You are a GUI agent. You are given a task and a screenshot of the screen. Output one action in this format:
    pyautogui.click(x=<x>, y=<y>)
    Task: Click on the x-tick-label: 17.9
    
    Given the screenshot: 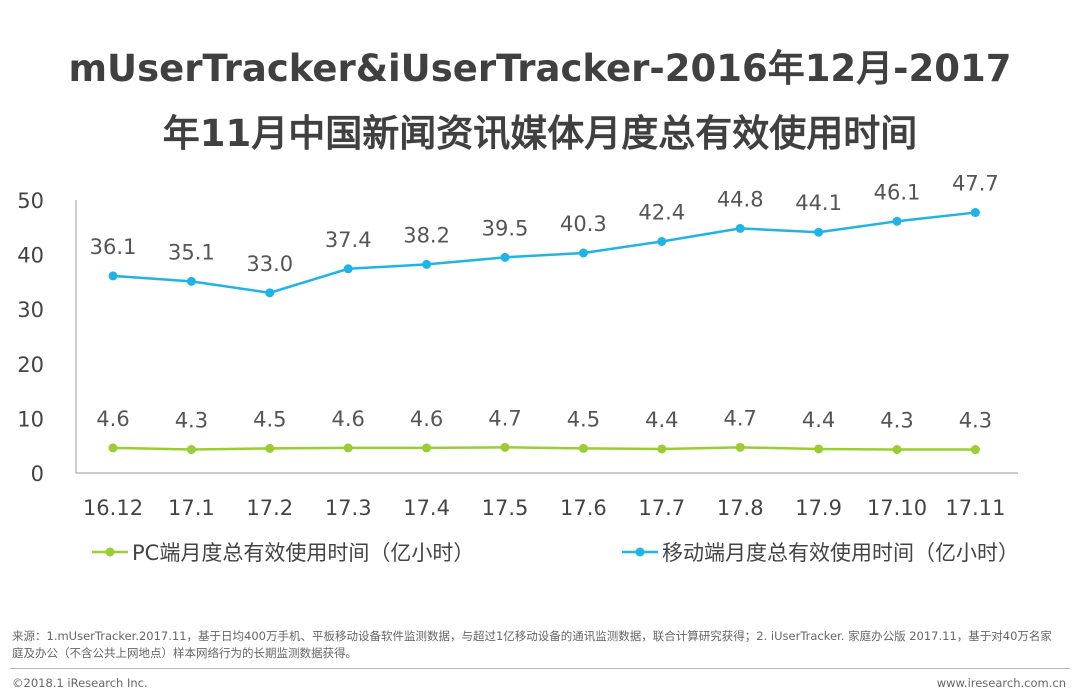 What is the action you would take?
    pyautogui.click(x=818, y=508)
    